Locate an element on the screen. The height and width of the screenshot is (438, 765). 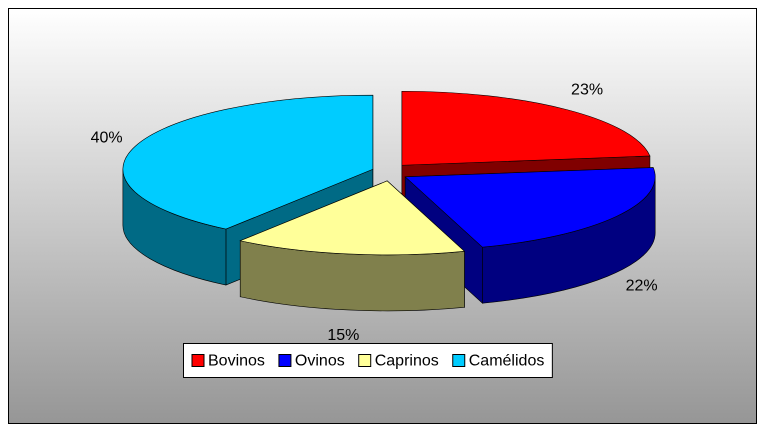
legend-label: Caprinos is located at coordinates (407, 361).